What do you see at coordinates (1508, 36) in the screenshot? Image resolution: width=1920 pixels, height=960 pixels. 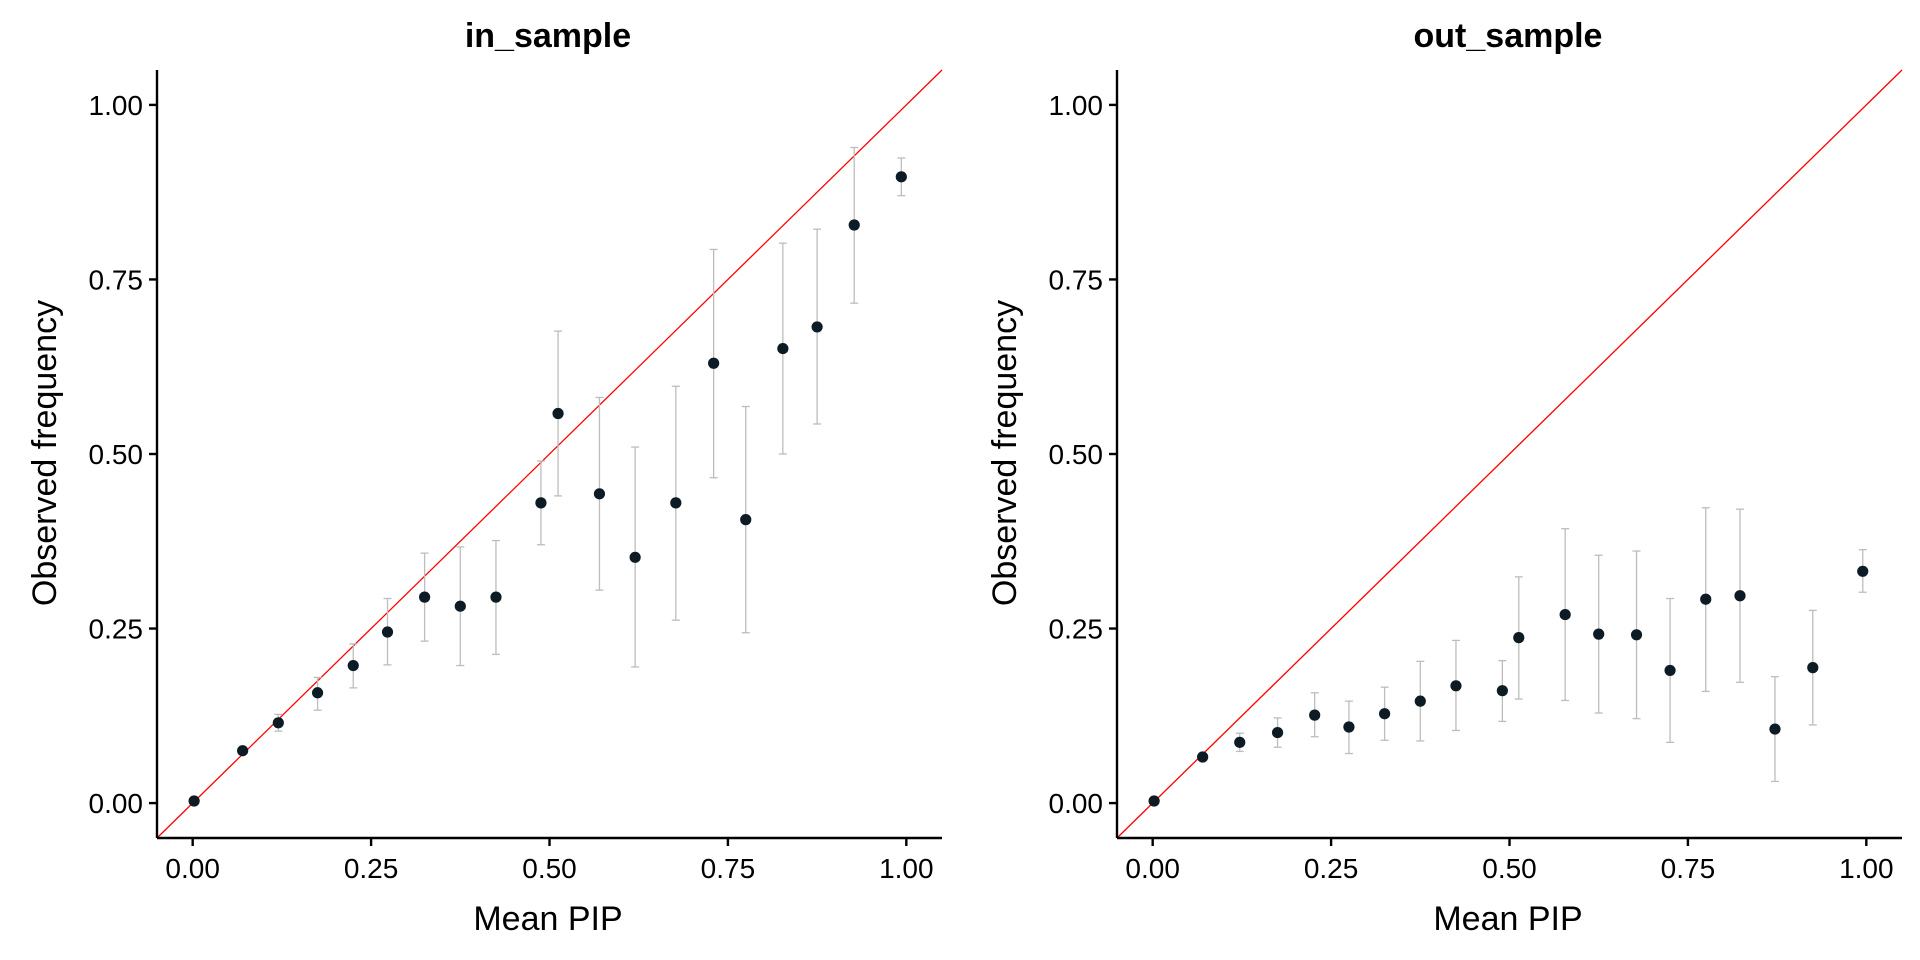 I see `panel-title: out_sample` at bounding box center [1508, 36].